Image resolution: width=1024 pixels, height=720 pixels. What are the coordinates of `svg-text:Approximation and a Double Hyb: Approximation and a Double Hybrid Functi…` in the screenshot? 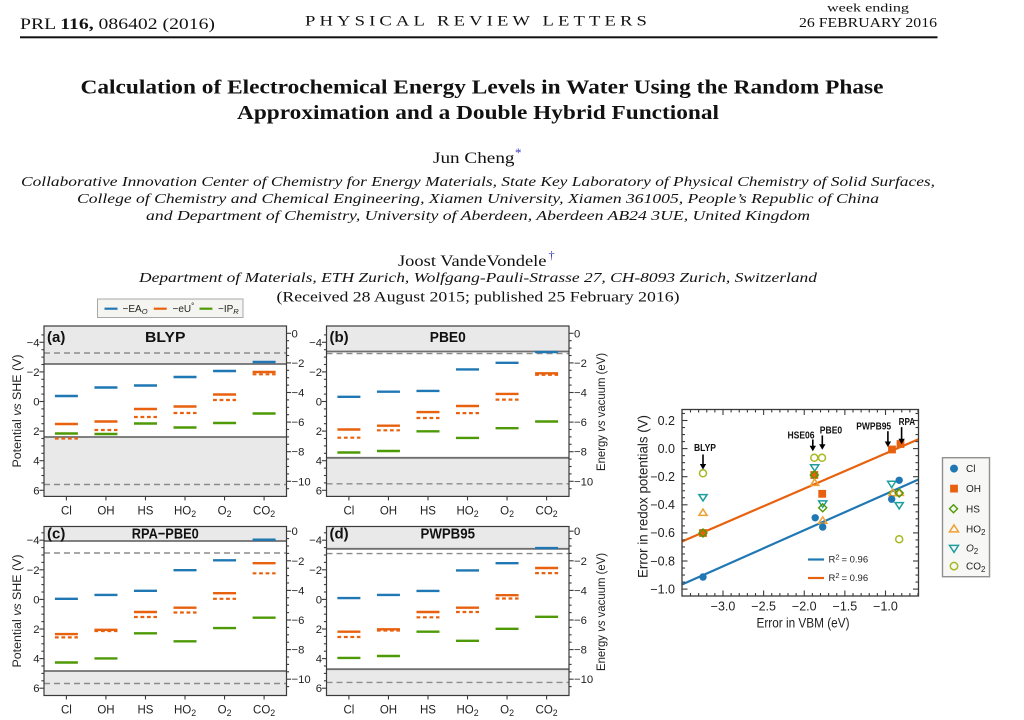 It's located at (478, 113).